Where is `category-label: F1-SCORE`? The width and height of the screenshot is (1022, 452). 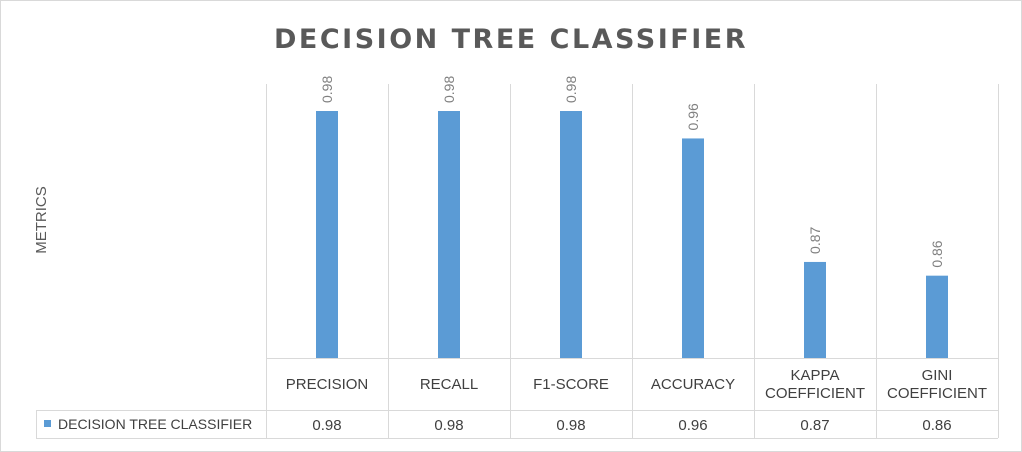
category-label: F1-SCORE is located at coordinates (571, 384).